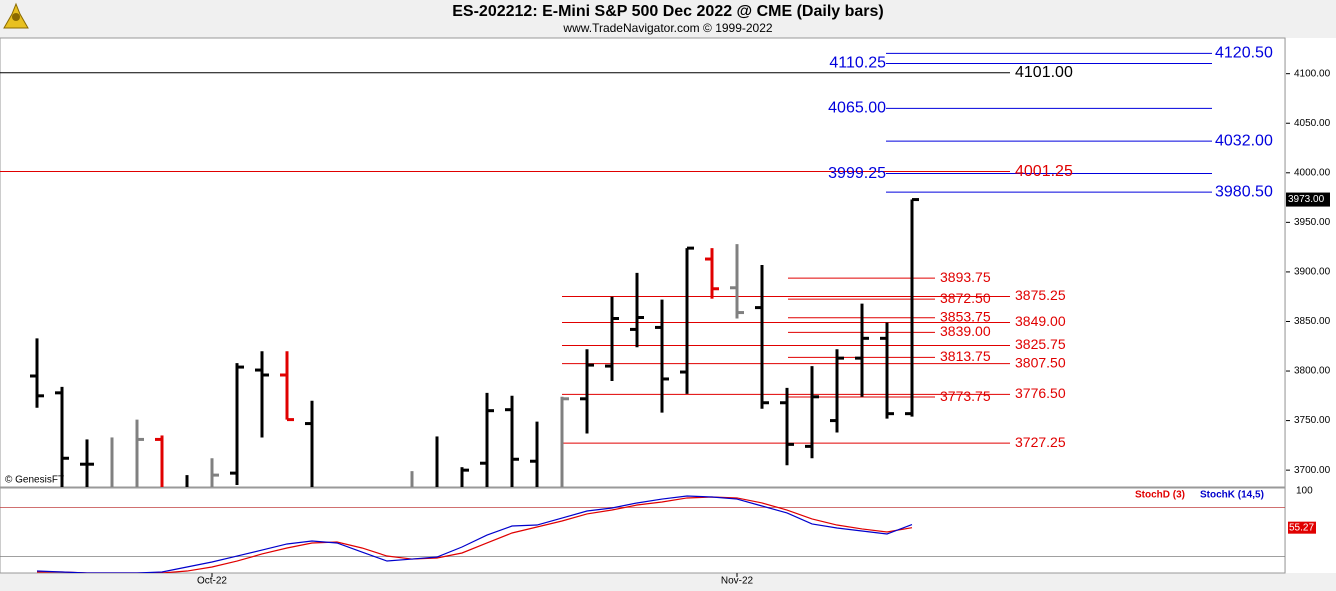  What do you see at coordinates (1040, 321) in the screenshot?
I see `level-label: 3849.00` at bounding box center [1040, 321].